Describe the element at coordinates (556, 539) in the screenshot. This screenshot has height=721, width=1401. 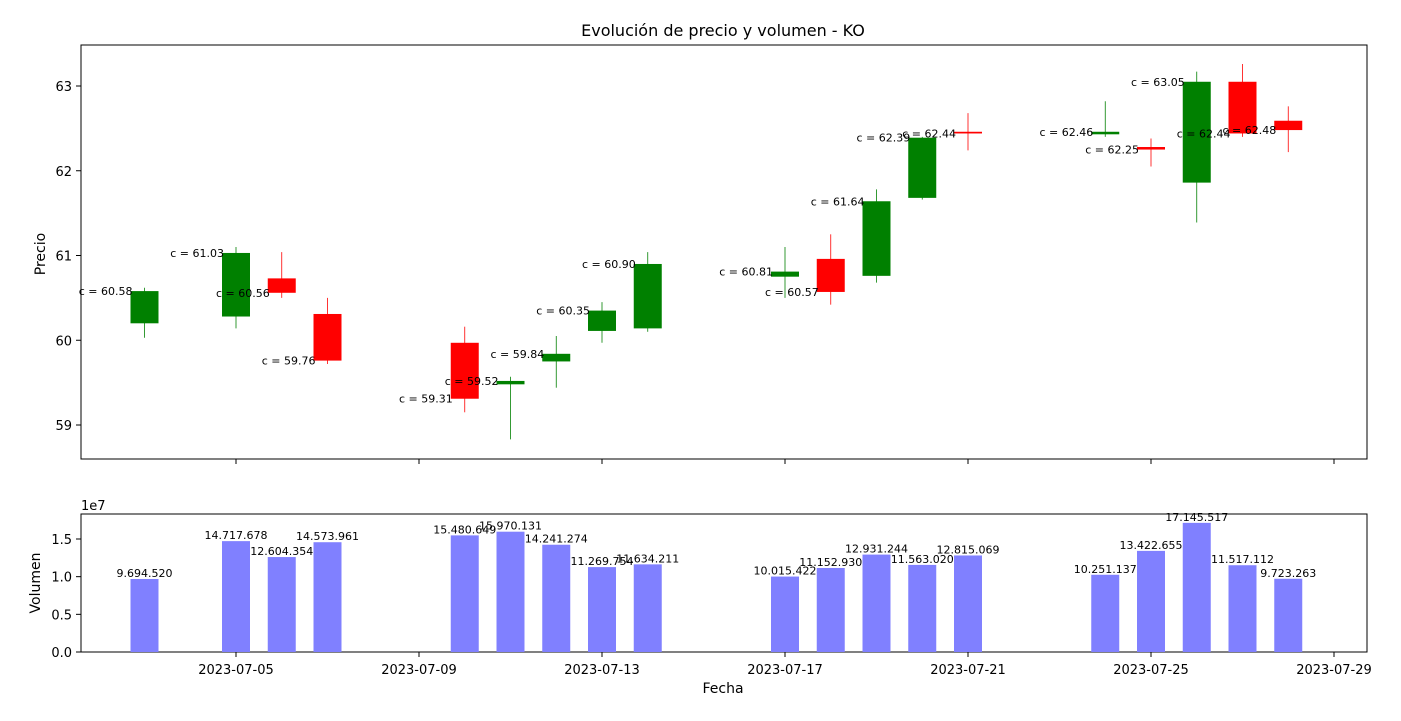
I see `volume-value-label: 14.241.274` at that location.